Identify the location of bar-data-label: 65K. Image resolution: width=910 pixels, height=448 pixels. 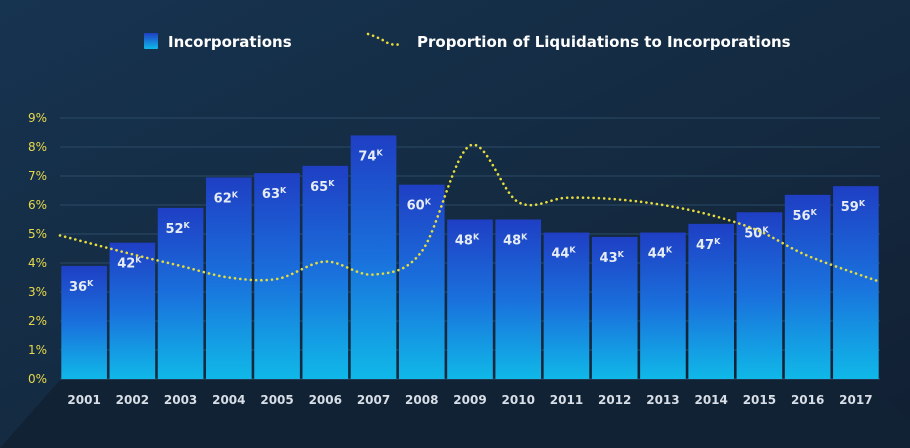
(322, 187).